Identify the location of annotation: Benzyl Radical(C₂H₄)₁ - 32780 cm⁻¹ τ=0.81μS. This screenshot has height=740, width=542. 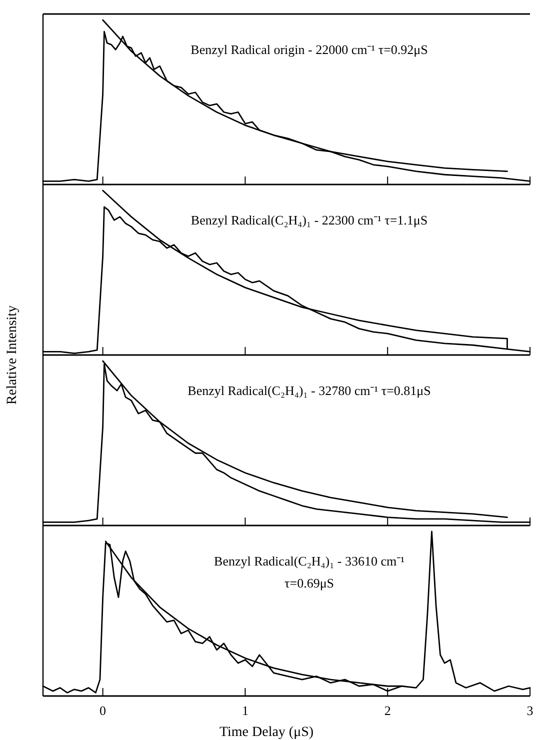
(309, 390).